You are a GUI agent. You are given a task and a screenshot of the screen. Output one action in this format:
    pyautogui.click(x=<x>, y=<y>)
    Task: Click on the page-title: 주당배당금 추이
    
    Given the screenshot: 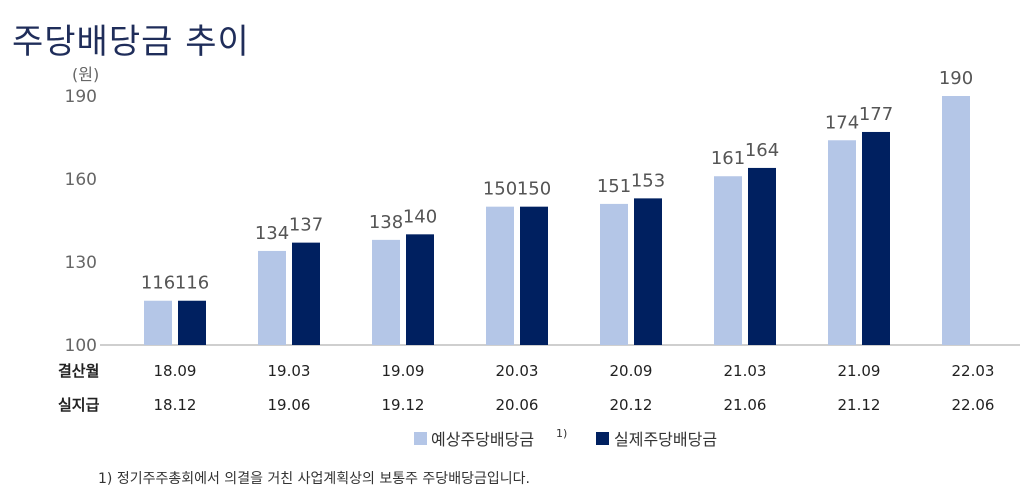 What is the action you would take?
    pyautogui.click(x=131, y=42)
    